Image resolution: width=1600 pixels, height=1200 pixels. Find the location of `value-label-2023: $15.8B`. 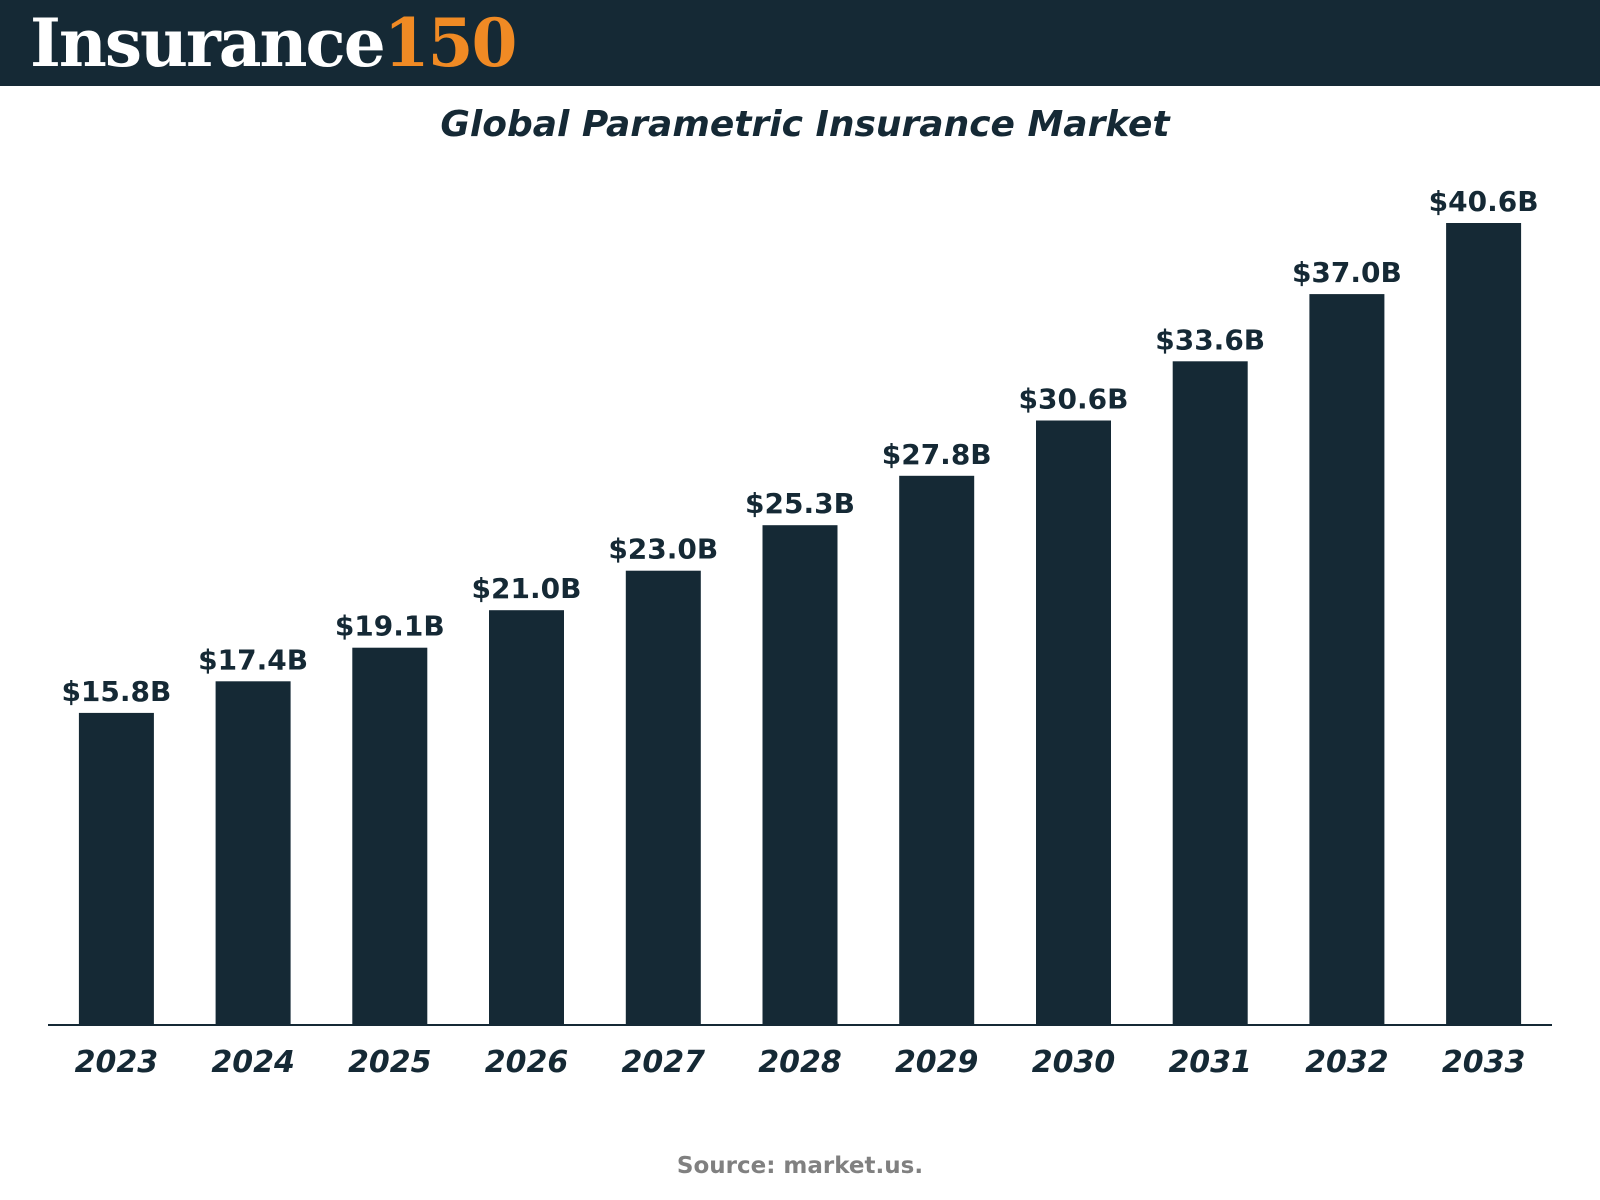

value-label-2023: $15.8B is located at coordinates (116, 691).